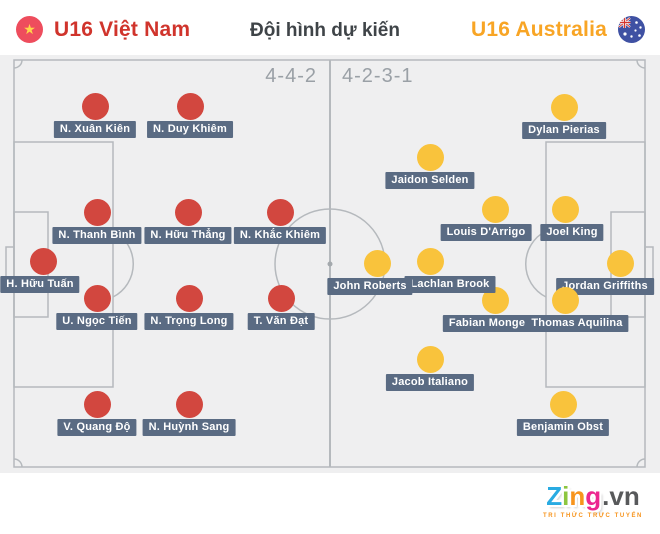 The height and width of the screenshot is (534, 660). Describe the element at coordinates (190, 129) in the screenshot. I see `player-name-label: N. Duy Khiêm` at that location.